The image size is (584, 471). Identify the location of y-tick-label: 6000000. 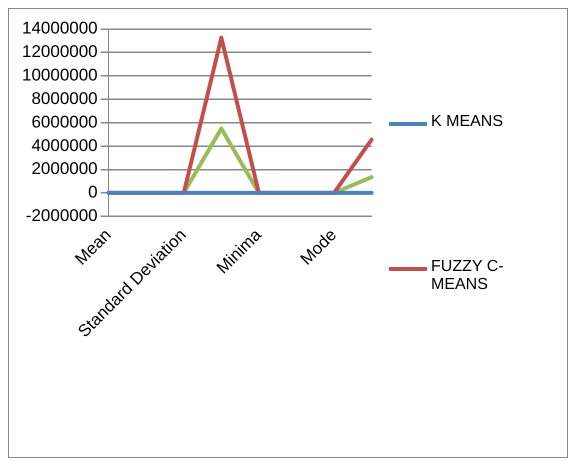
(64, 122).